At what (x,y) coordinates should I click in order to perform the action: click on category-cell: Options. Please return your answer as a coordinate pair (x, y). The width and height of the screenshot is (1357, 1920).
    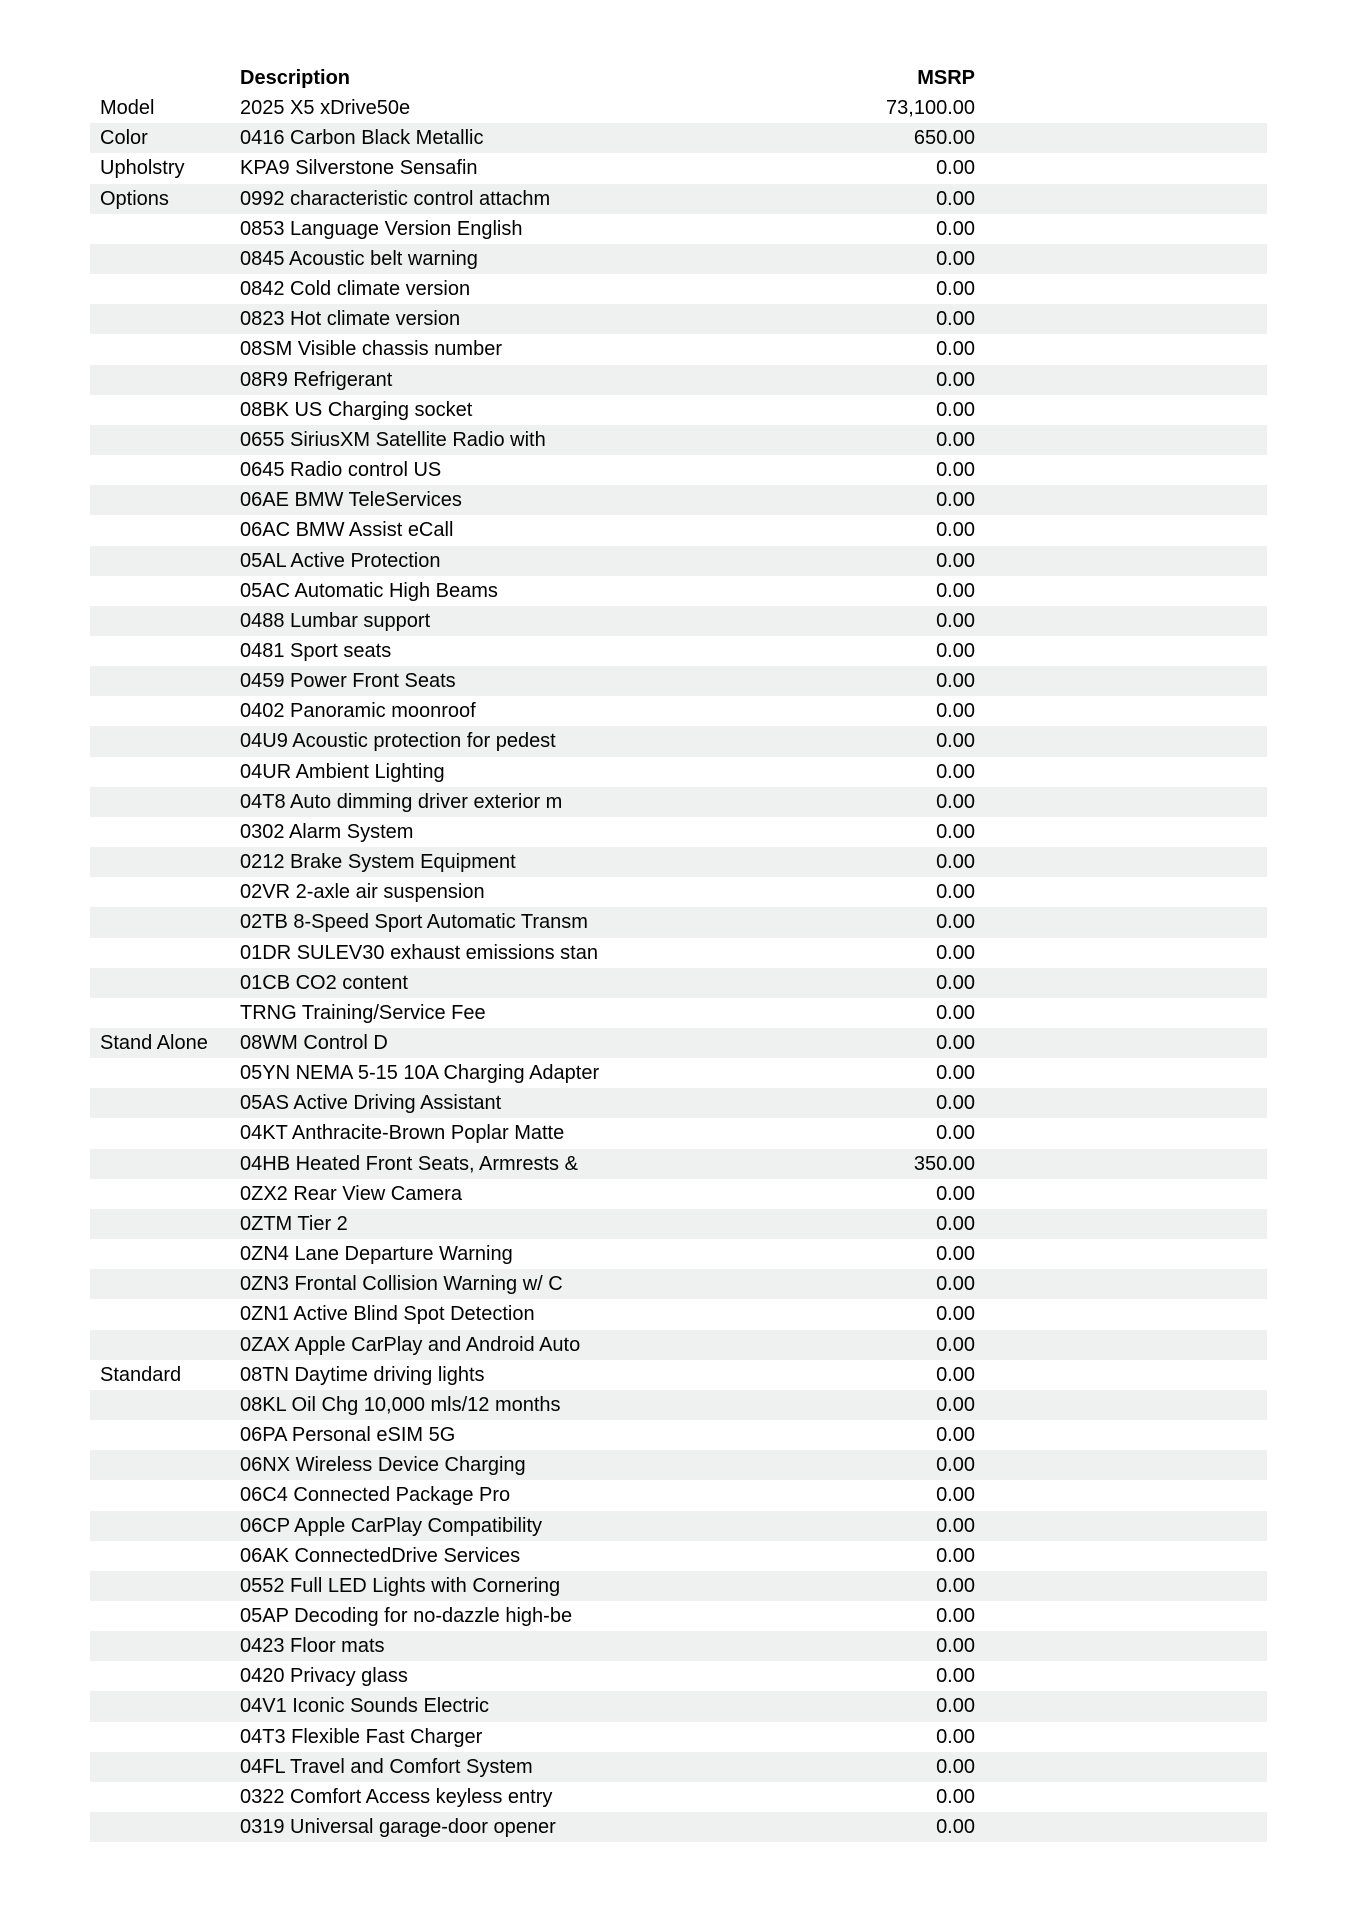
    Looking at the image, I should click on (134, 198).